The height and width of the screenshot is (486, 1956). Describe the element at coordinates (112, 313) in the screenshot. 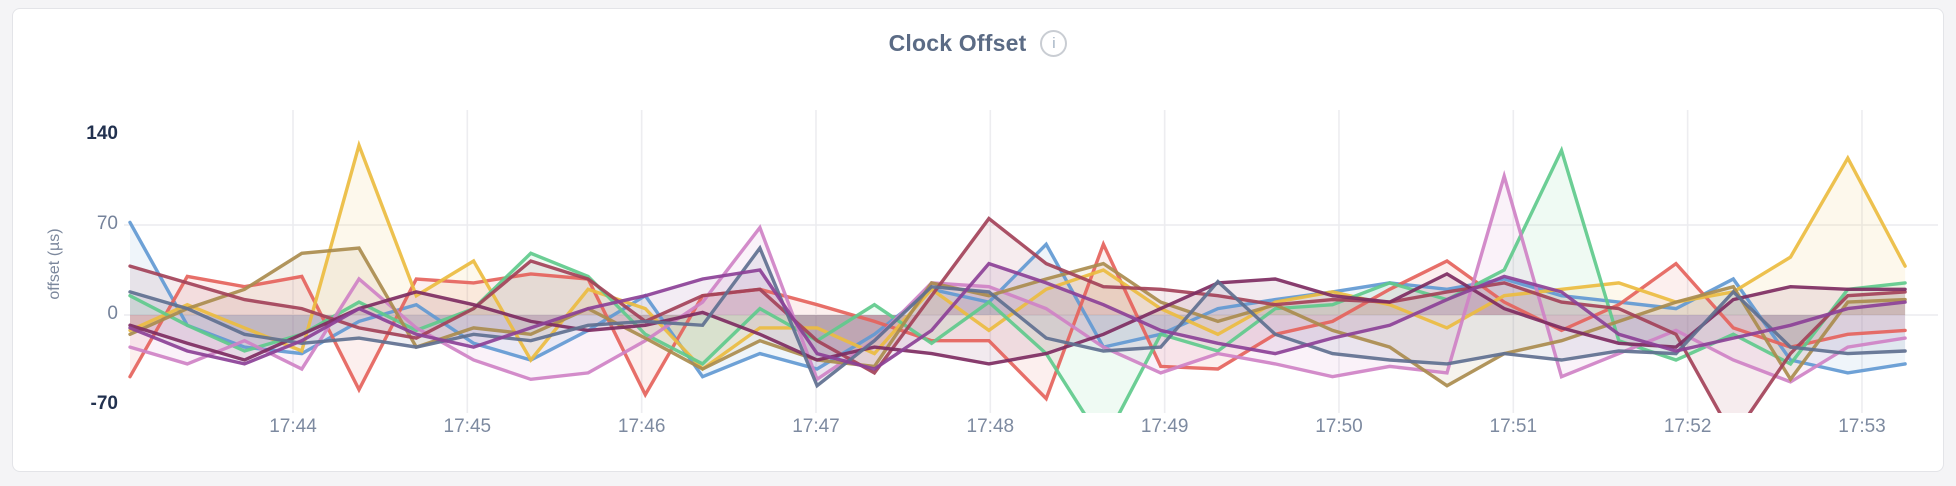

I see `y-tick-label: 0` at that location.